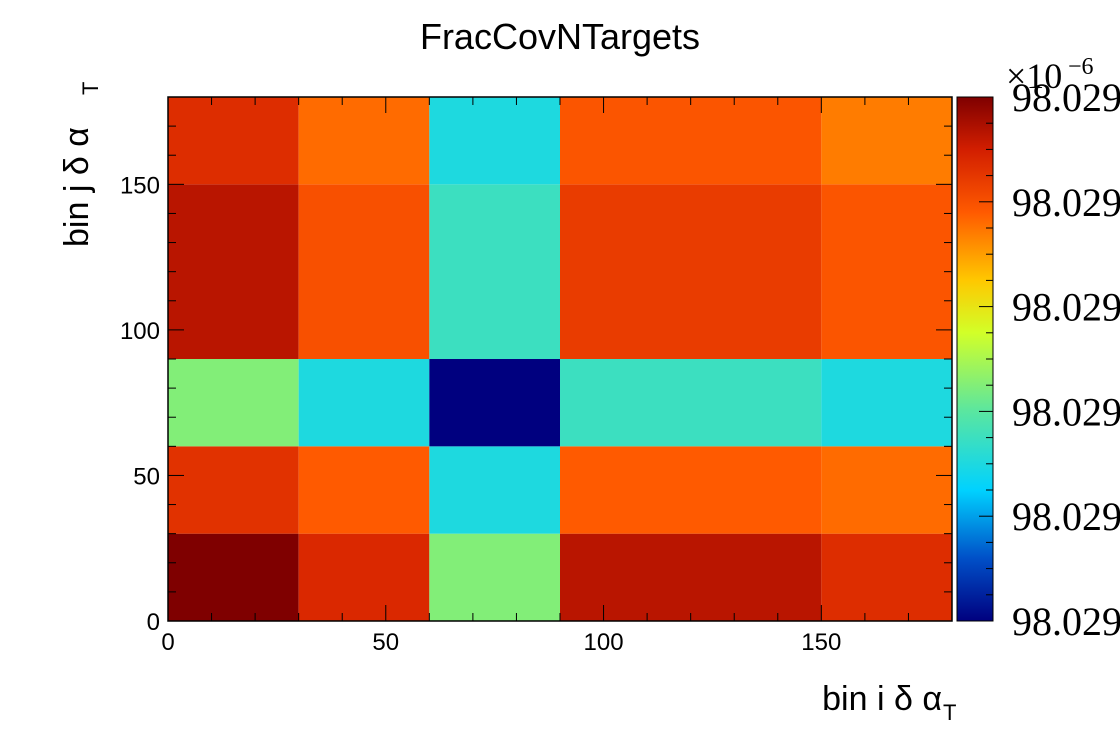 The height and width of the screenshot is (740, 1120). What do you see at coordinates (1034, 76) in the screenshot?
I see `z-scale-label: ×10` at bounding box center [1034, 76].